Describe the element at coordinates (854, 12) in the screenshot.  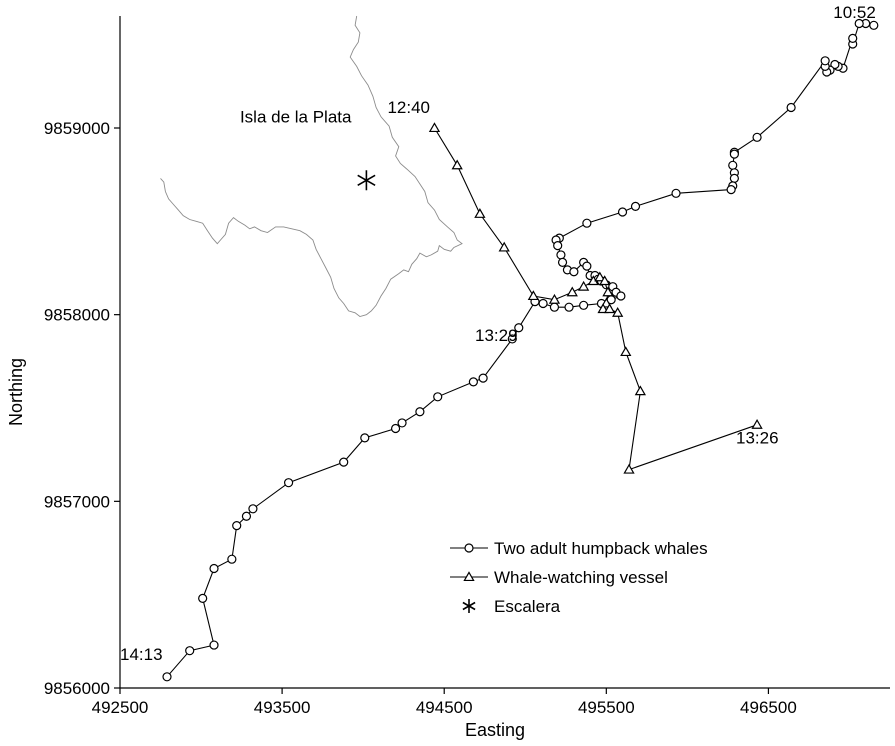
I see `annotation-label: 10:52` at that location.